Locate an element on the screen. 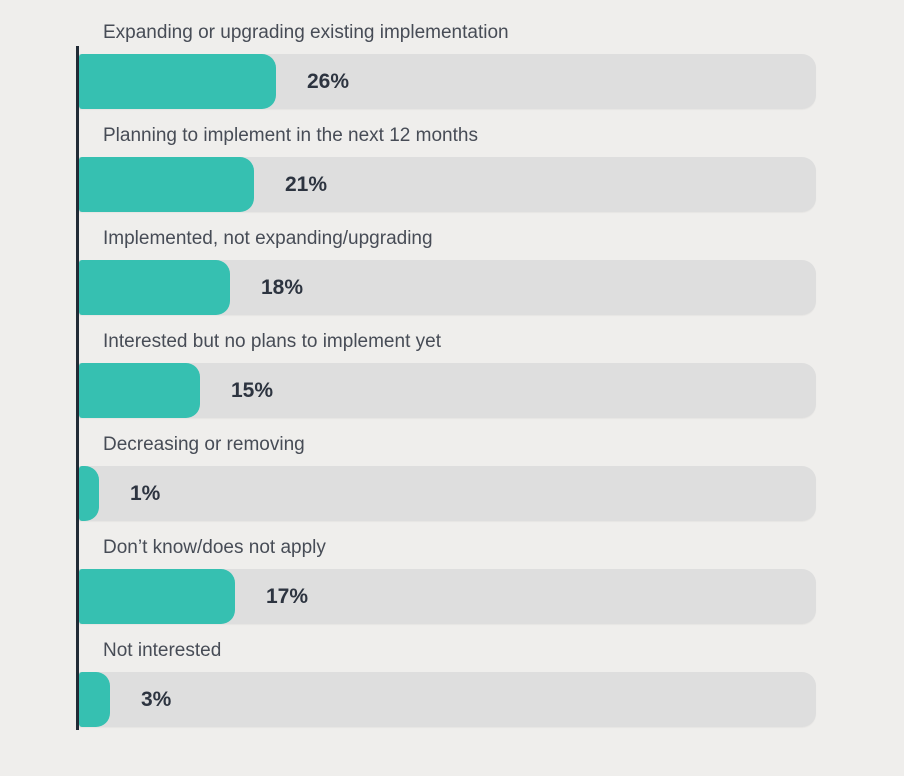 This screenshot has width=904, height=776. bar-row: Don’t know/does not apply 17% is located at coordinates (448, 580).